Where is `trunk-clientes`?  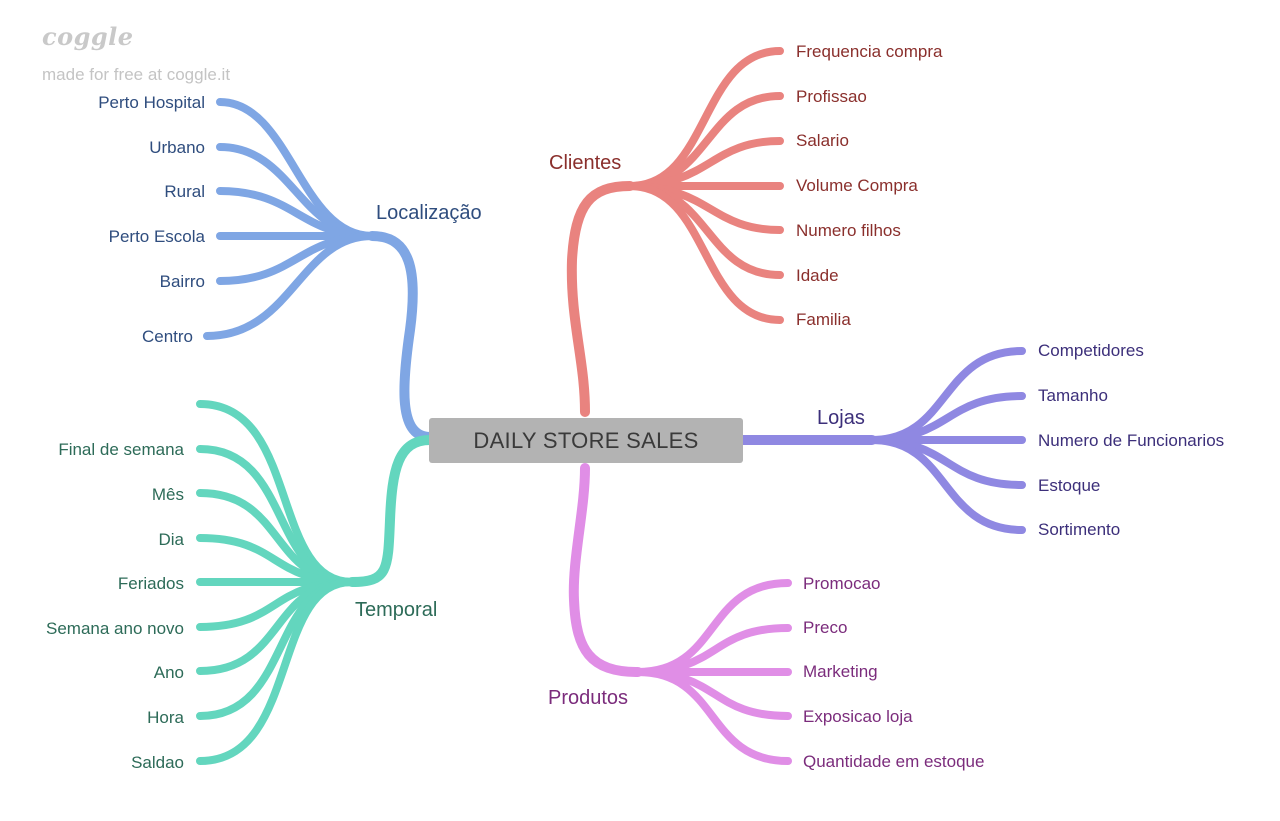 trunk-clientes is located at coordinates (600, 299).